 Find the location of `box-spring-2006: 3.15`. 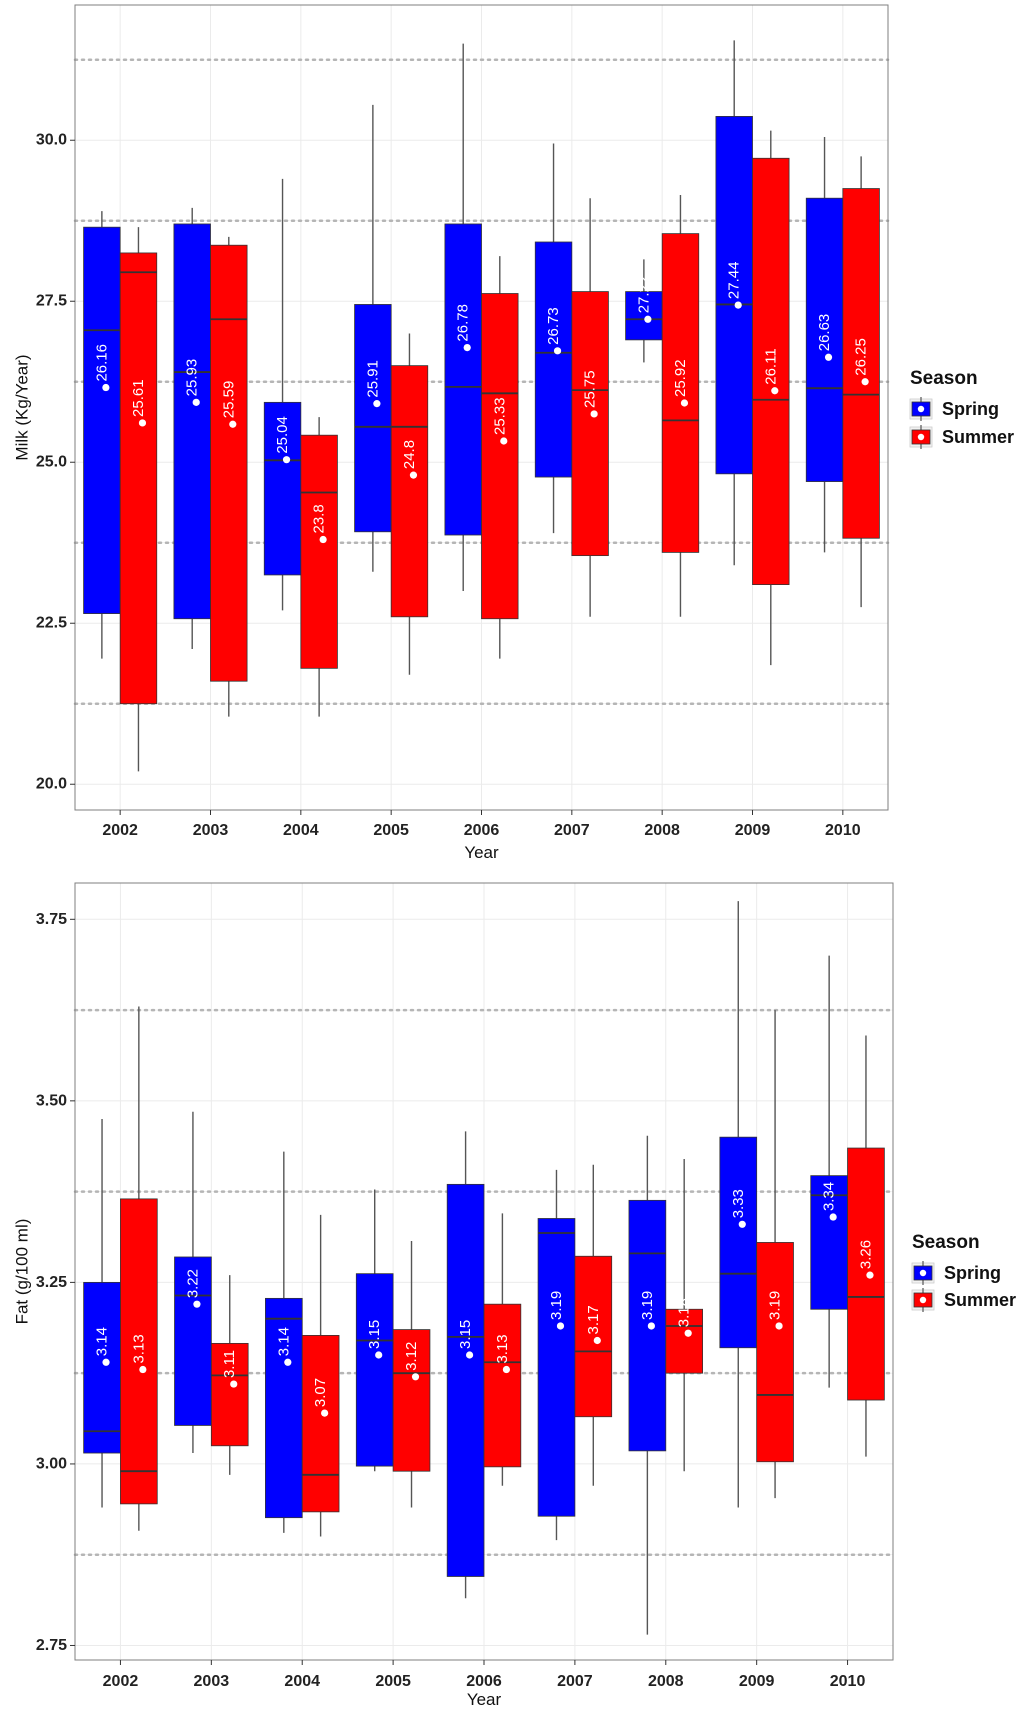

box-spring-2006: 3.15 is located at coordinates (465, 1365).